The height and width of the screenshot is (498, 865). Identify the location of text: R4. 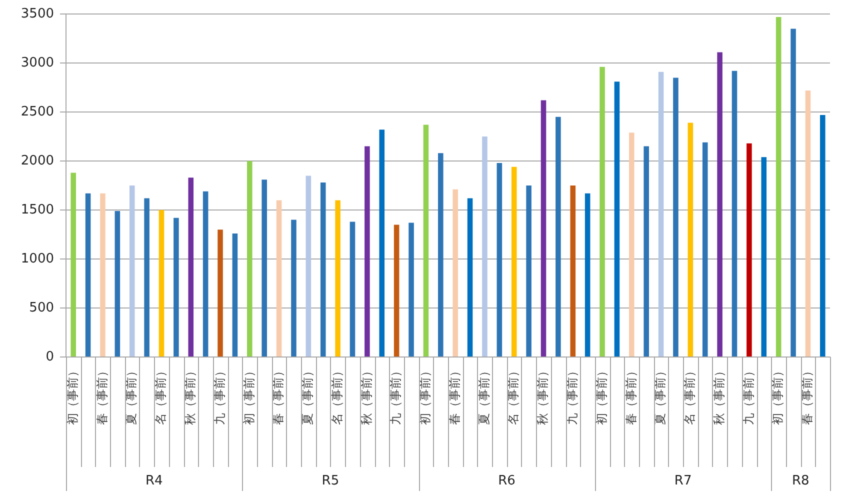
(154, 480).